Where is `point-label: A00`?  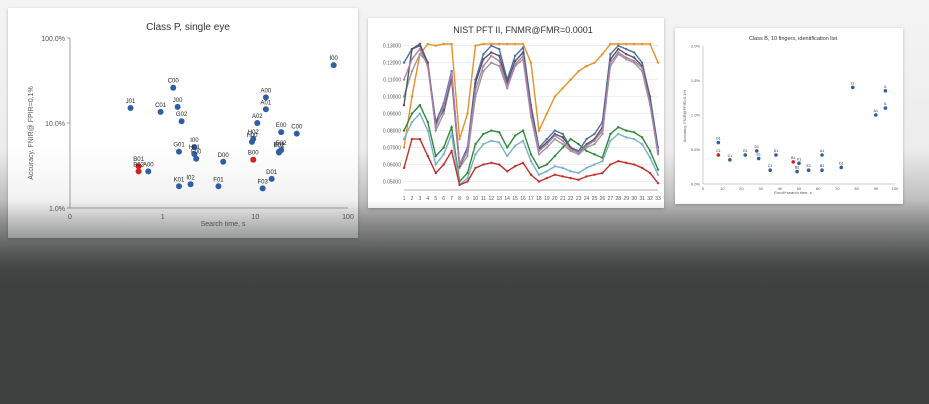 point-label: A00 is located at coordinates (148, 165).